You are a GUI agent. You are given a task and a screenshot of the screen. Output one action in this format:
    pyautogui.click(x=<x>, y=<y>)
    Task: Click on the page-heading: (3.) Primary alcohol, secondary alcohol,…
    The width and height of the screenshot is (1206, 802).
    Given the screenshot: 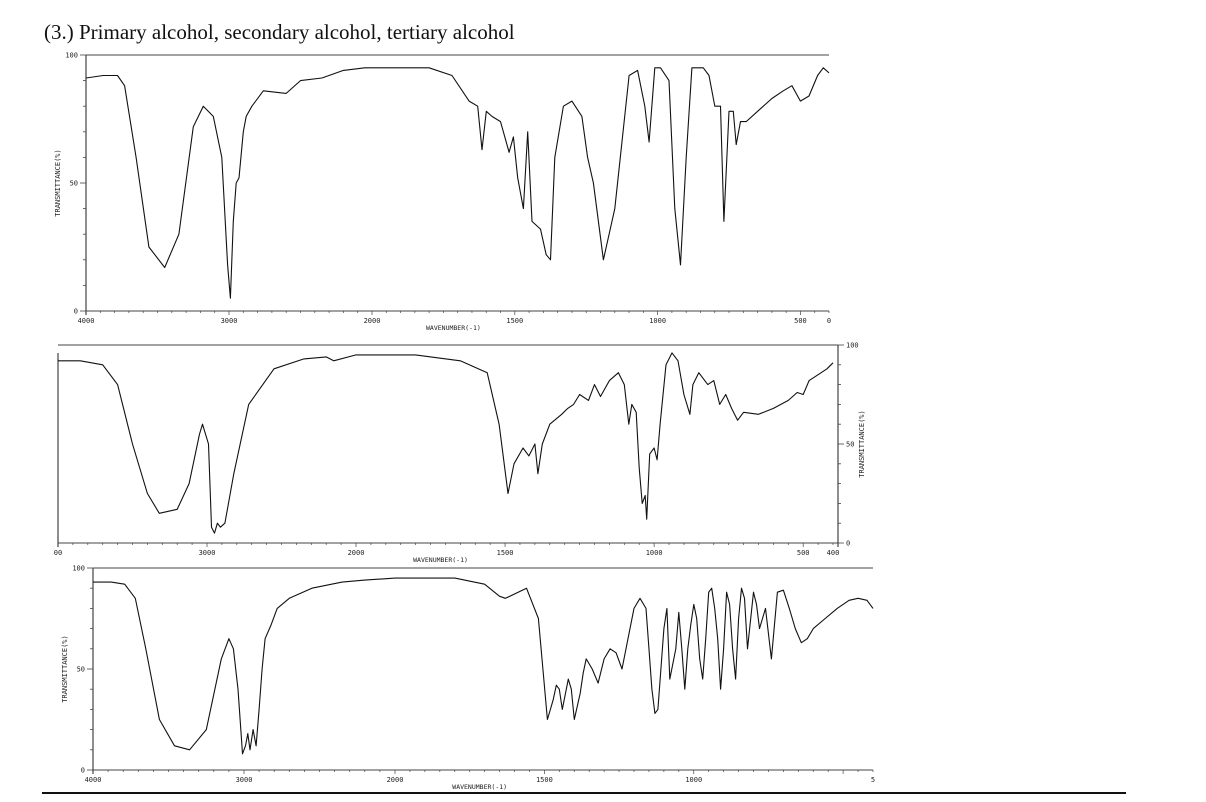 What is the action you would take?
    pyautogui.click(x=279, y=32)
    